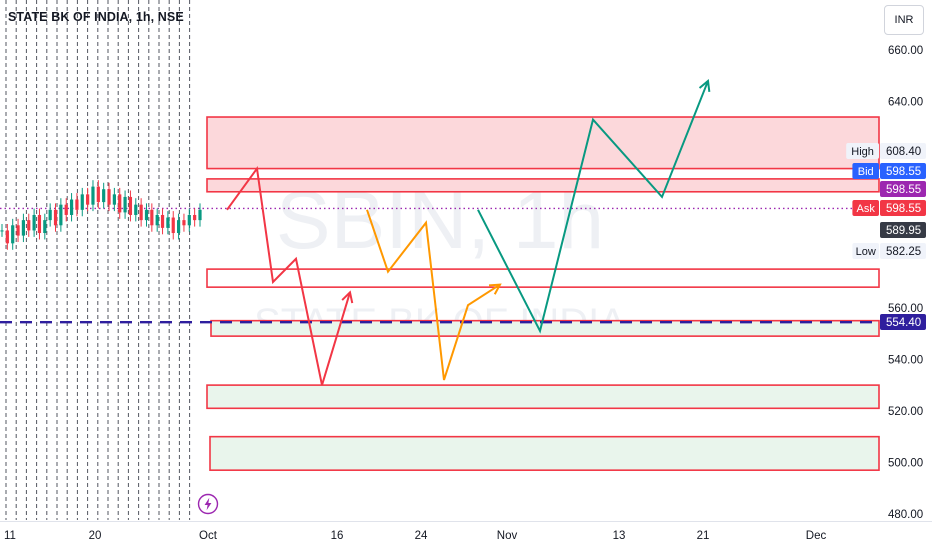 The image size is (932, 555). Describe the element at coordinates (703, 536) in the screenshot. I see `time-axis-tick: 21` at that location.